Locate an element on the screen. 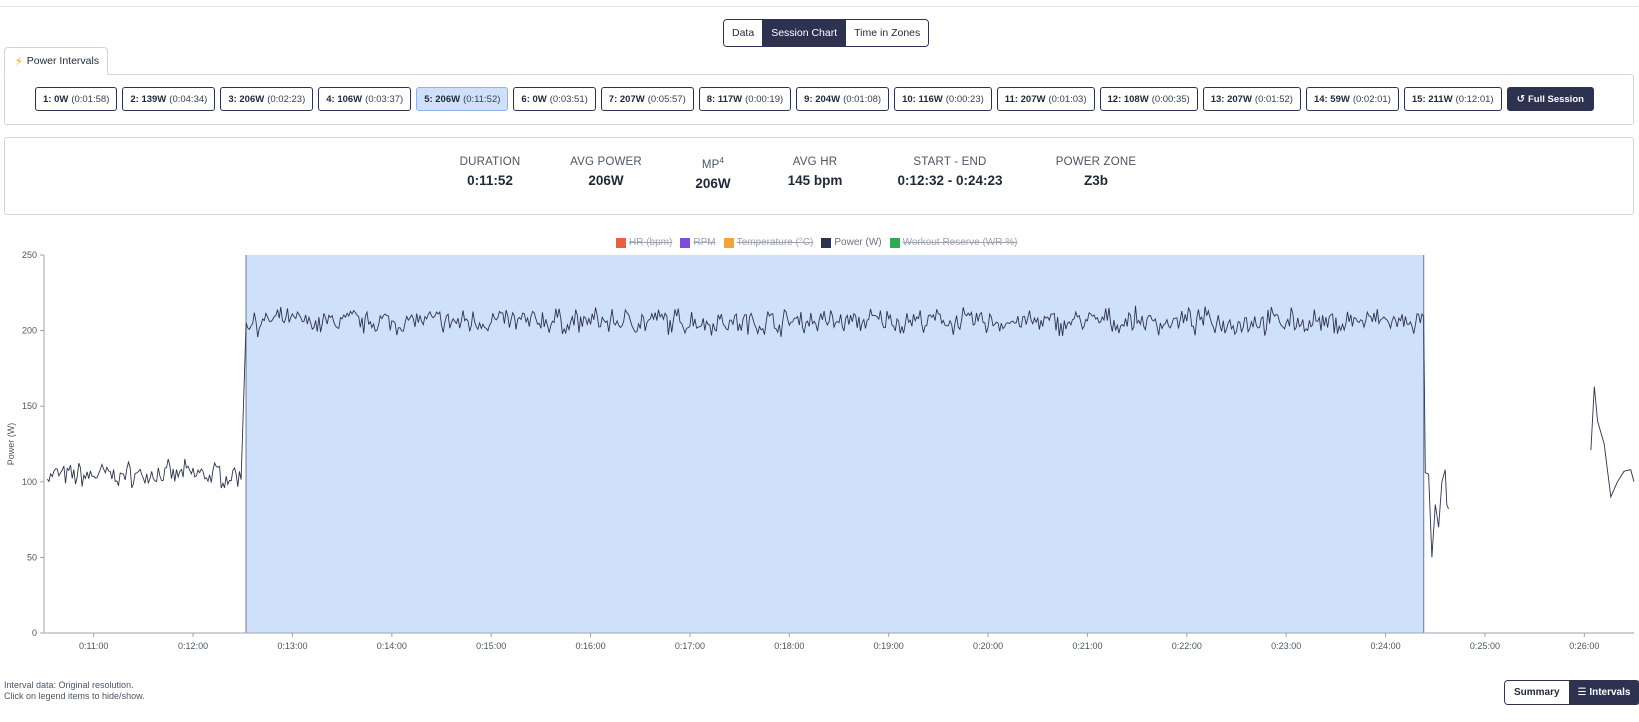  stat-avg-hr-label: AVG HR is located at coordinates (815, 162).